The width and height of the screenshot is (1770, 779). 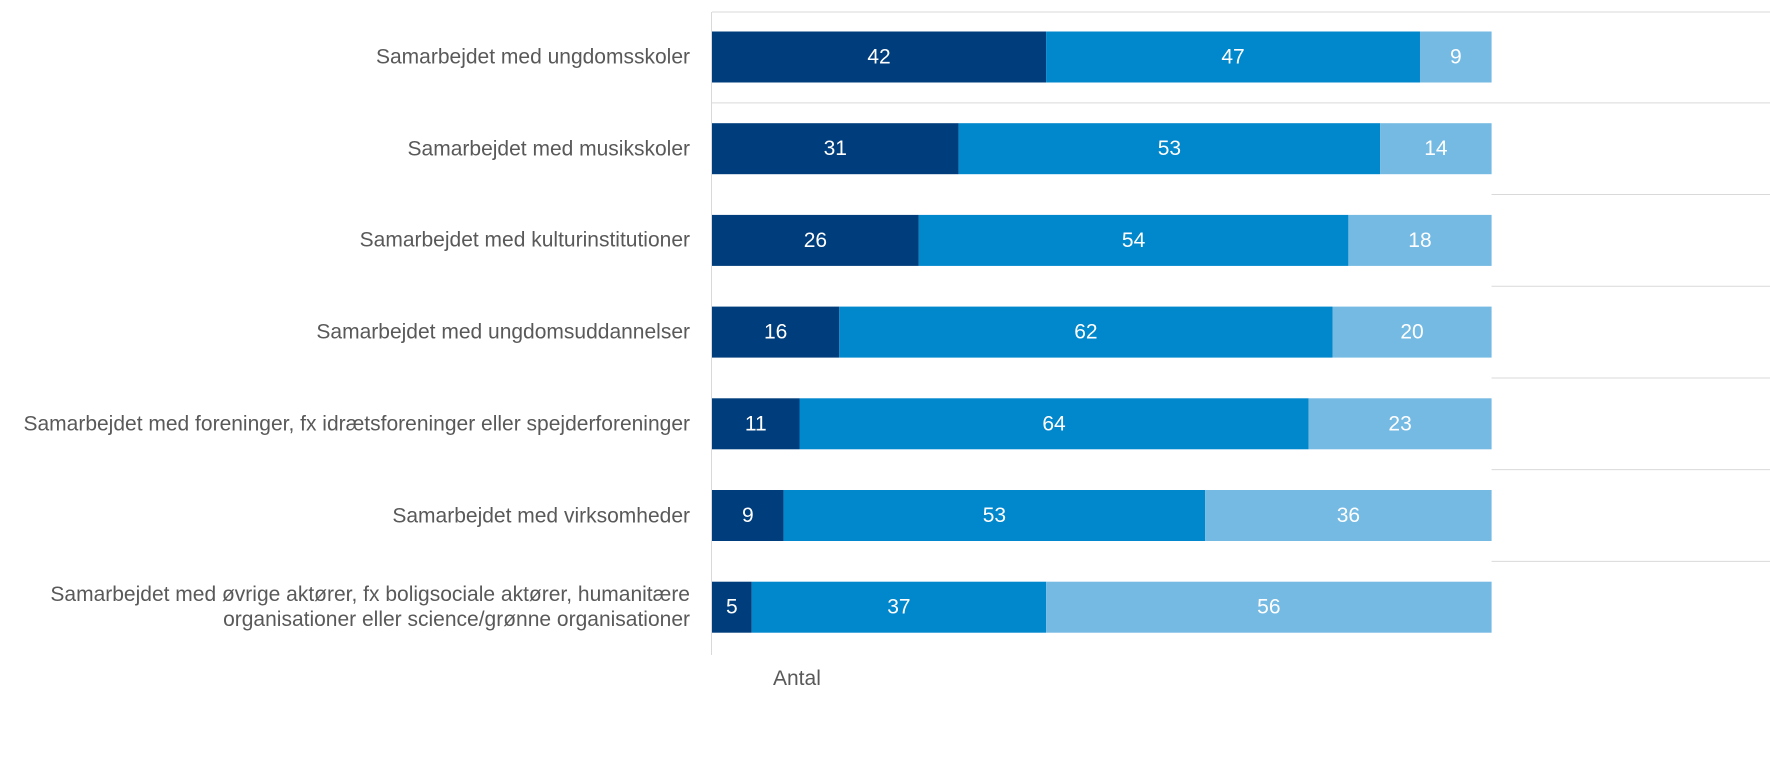 I want to click on data-label: 11, so click(x=756, y=423).